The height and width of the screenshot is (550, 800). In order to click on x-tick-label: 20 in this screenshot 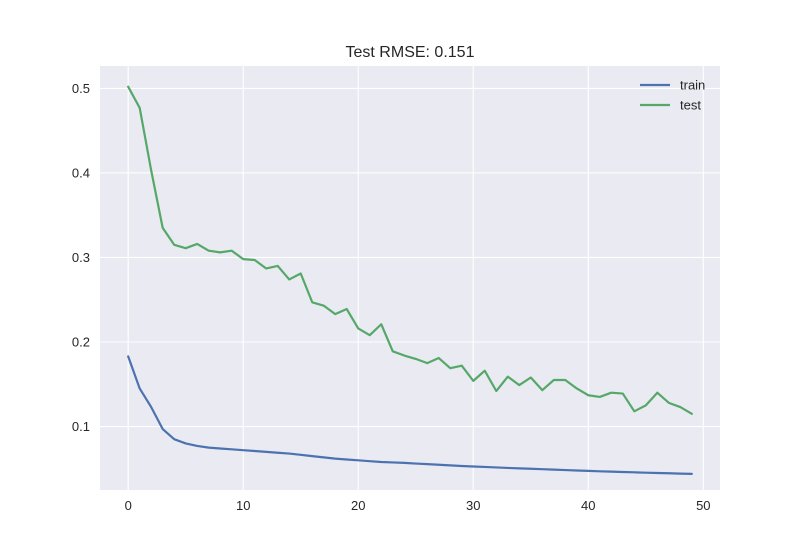, I will do `click(358, 505)`.